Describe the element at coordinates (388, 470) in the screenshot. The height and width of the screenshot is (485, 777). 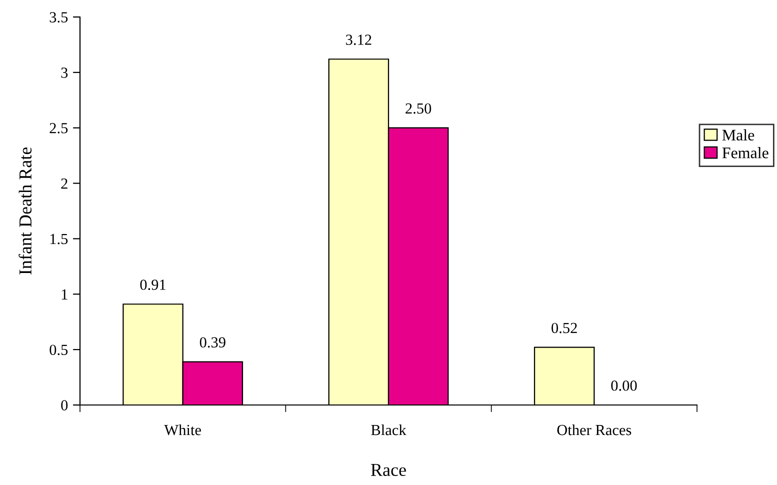
I see `x-axis-title: Race` at that location.